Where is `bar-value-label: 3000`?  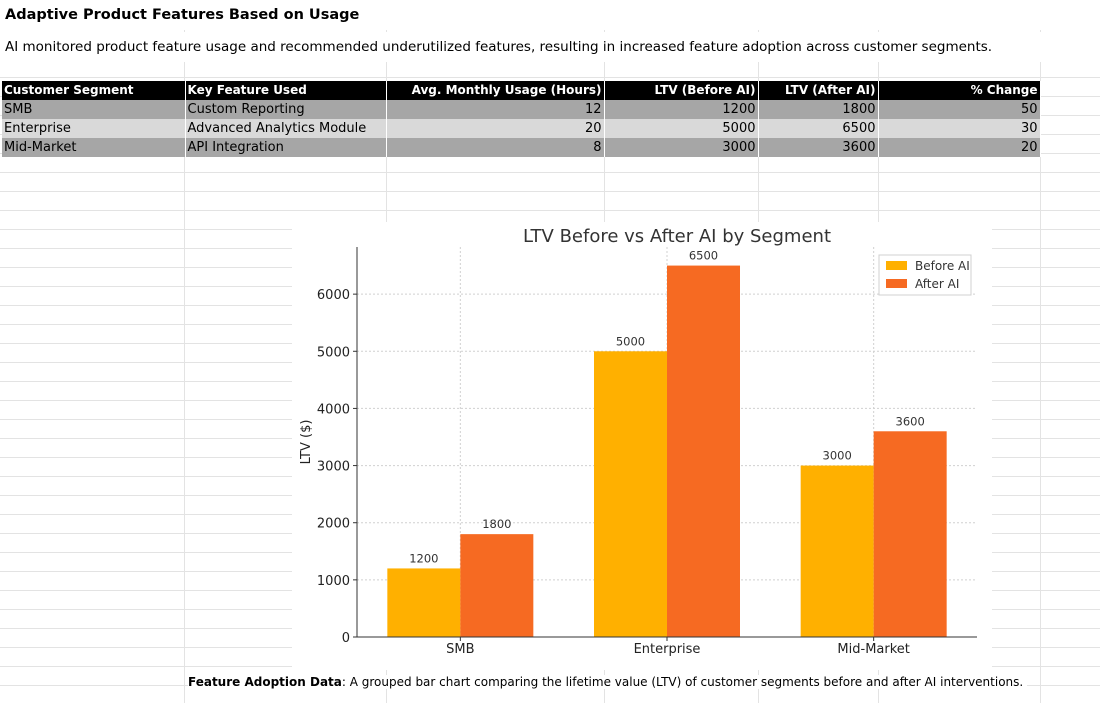 bar-value-label: 3000 is located at coordinates (837, 456).